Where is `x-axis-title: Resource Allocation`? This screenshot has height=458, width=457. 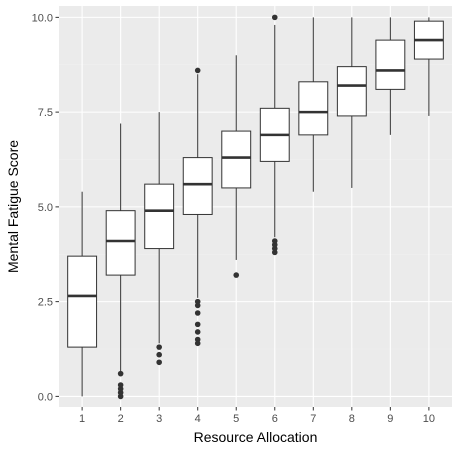
x-axis-title: Resource Allocation is located at coordinates (256, 437).